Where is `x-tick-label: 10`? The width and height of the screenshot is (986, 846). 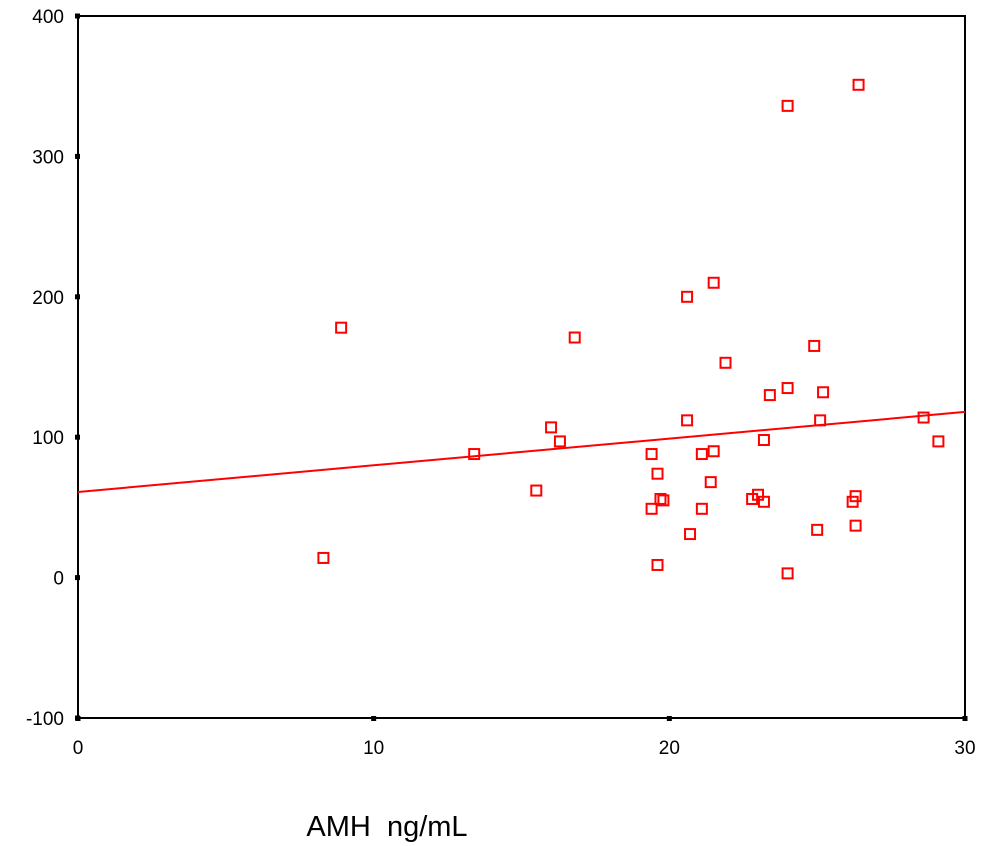
x-tick-label: 10 is located at coordinates (373, 748).